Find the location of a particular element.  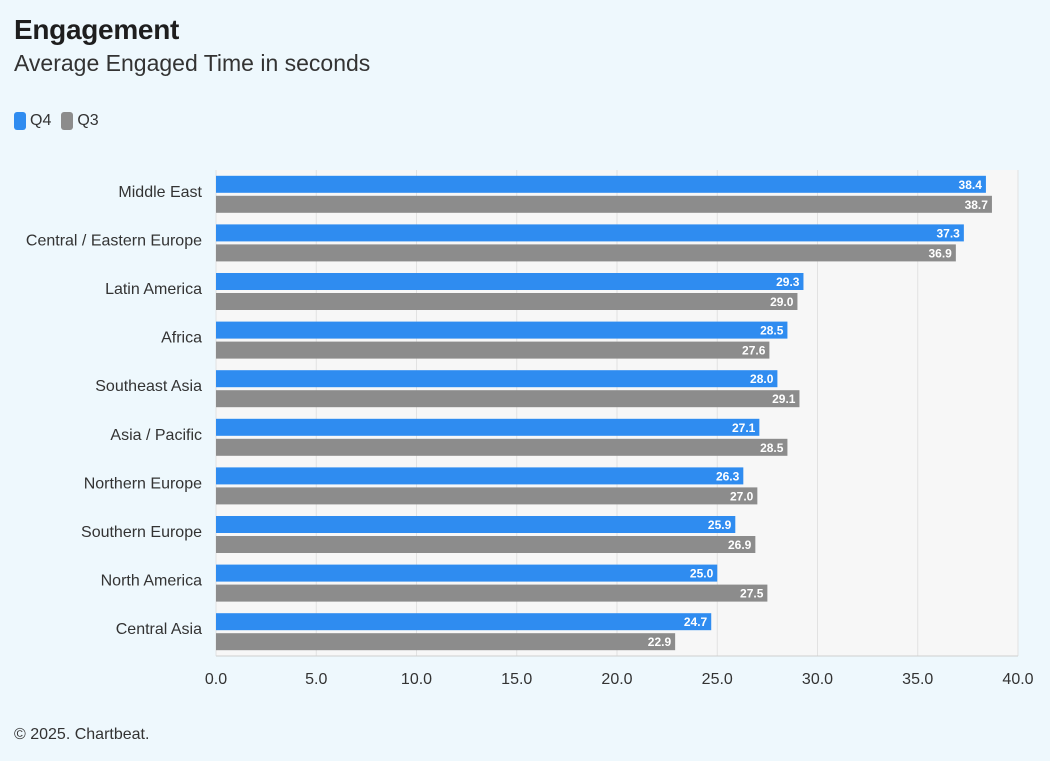

data-label: 24.7 is located at coordinates (696, 622).